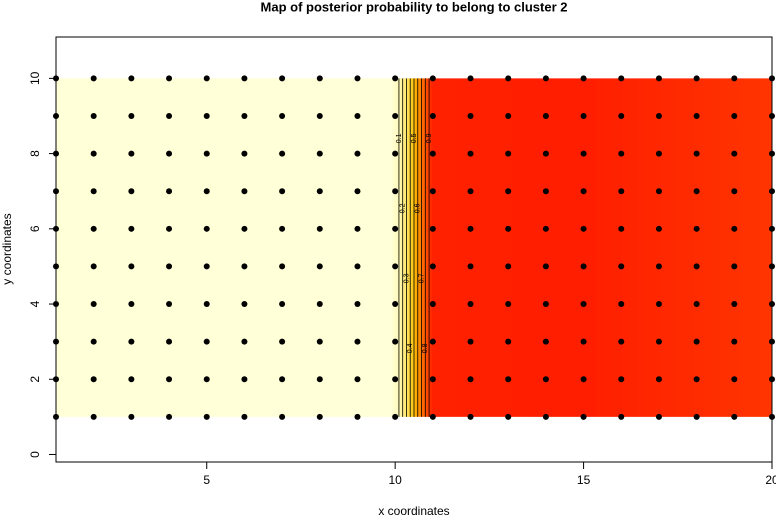 The image size is (776, 523). What do you see at coordinates (403, 208) in the screenshot?
I see `contour-label: 0.2` at bounding box center [403, 208].